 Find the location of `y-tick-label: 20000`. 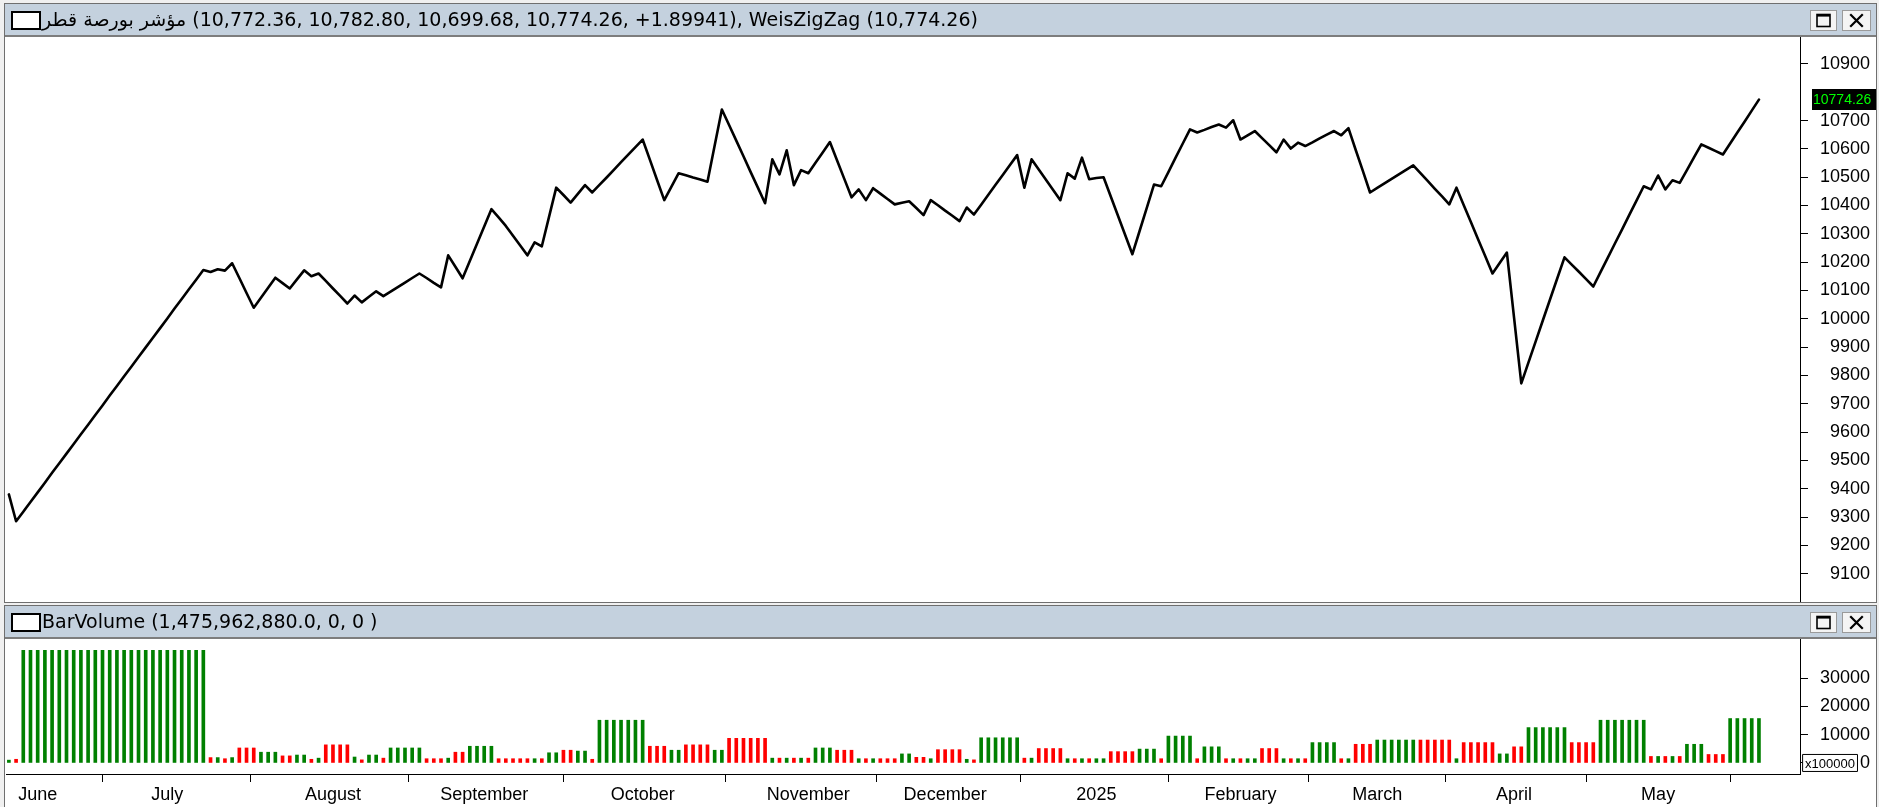

y-tick-label: 20000 is located at coordinates (1844, 705).